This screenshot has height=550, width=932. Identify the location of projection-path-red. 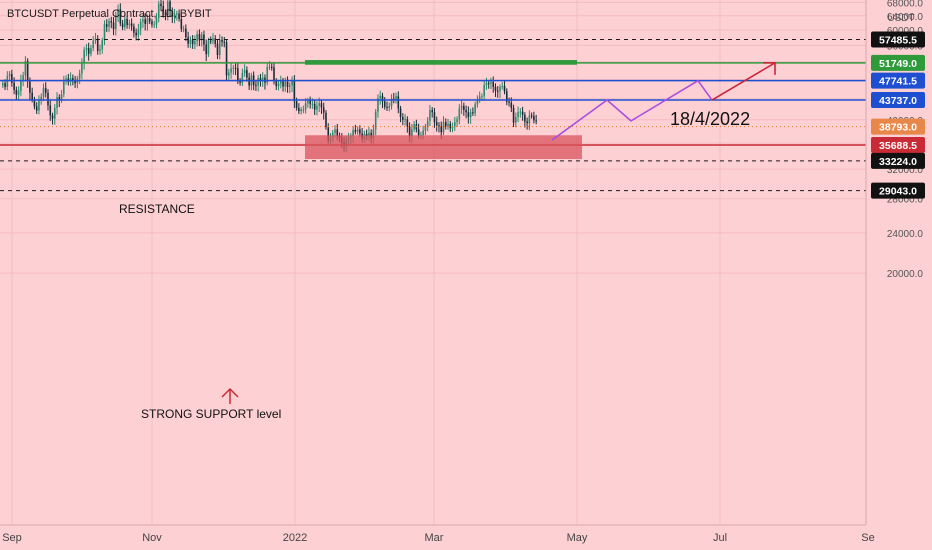
(743, 81).